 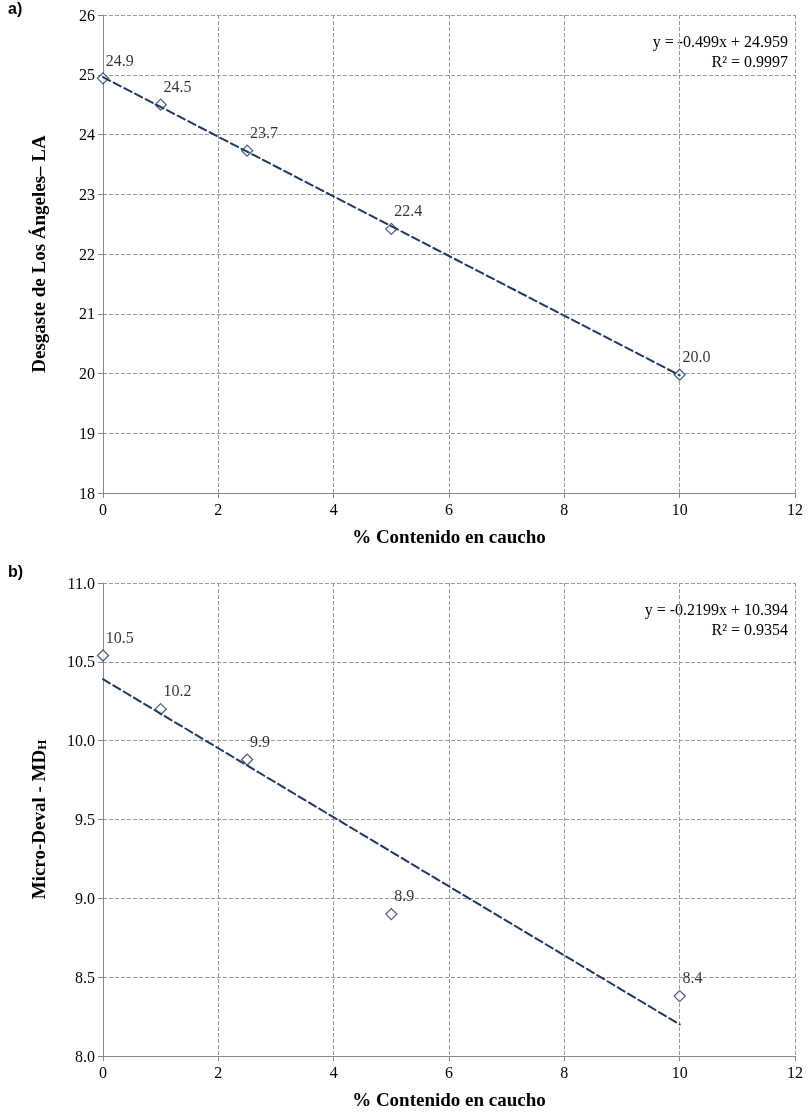 What do you see at coordinates (177, 691) in the screenshot?
I see `data-label: 10.2` at bounding box center [177, 691].